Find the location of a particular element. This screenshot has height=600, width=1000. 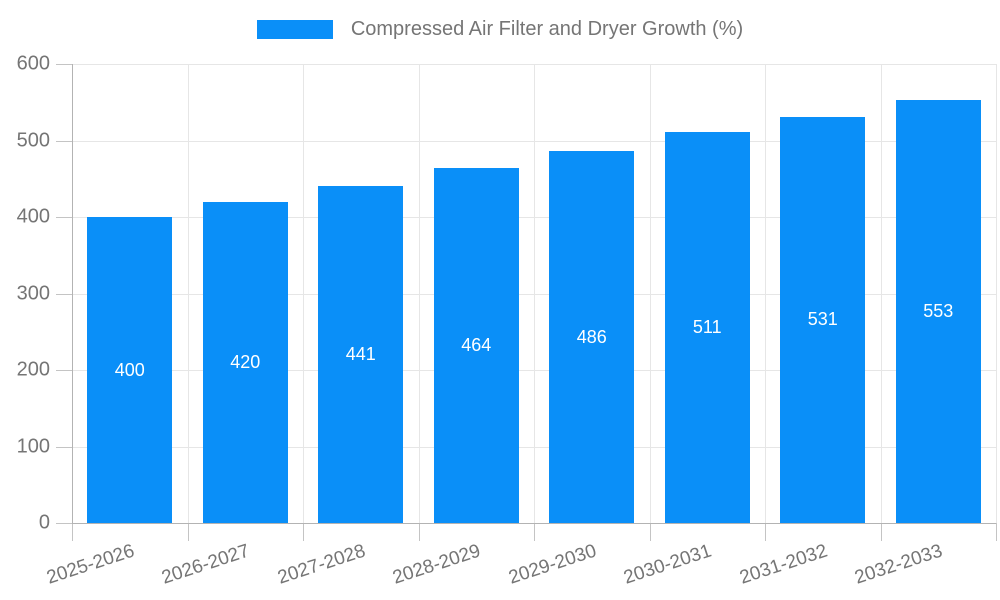

bar-2025-2026: 400 is located at coordinates (130, 370).